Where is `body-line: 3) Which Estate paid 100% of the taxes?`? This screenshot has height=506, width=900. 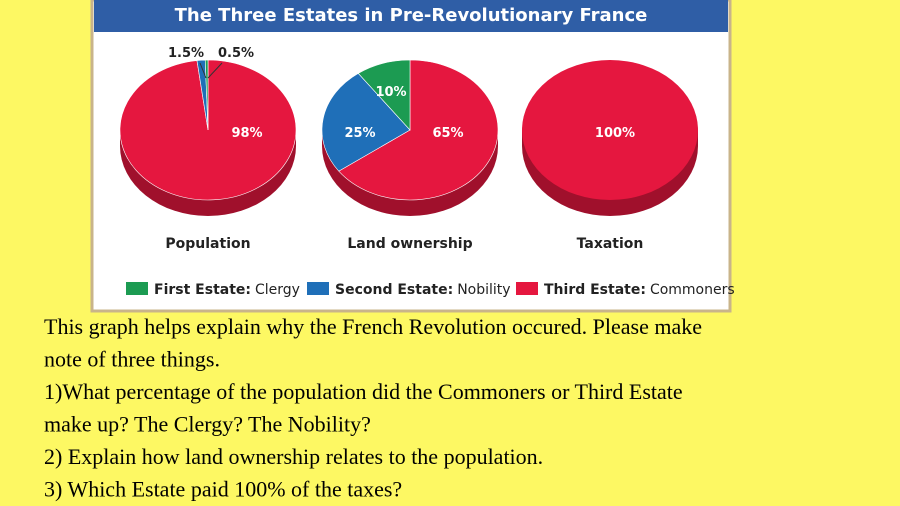 body-line: 3) Which Estate paid 100% of the taxes? is located at coordinates (223, 489).